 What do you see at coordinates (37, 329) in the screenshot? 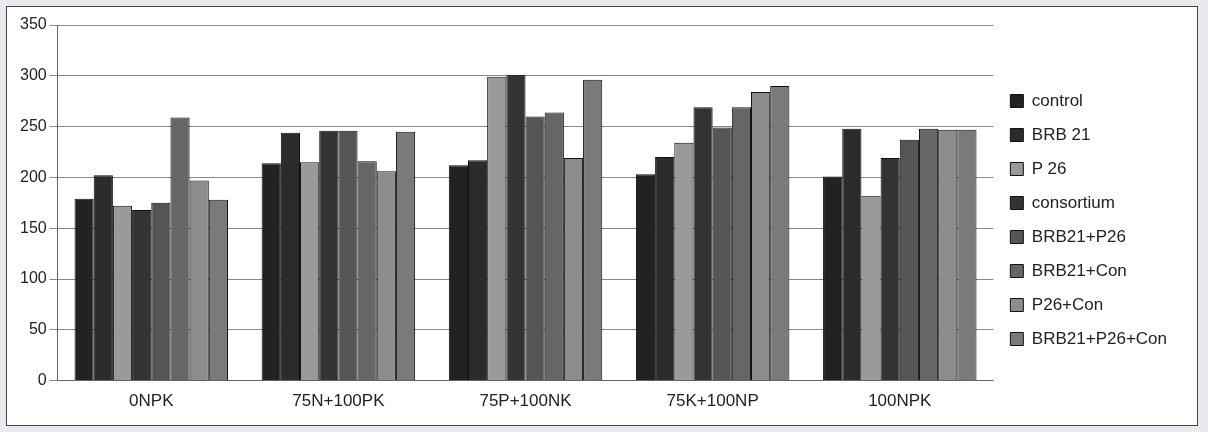
I see `y-tick-label: 50` at bounding box center [37, 329].